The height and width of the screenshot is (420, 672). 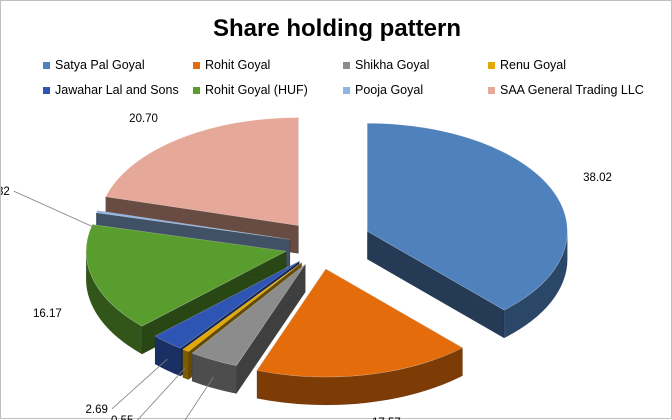 I want to click on legend-label: Shikha Goyal, so click(x=392, y=65).